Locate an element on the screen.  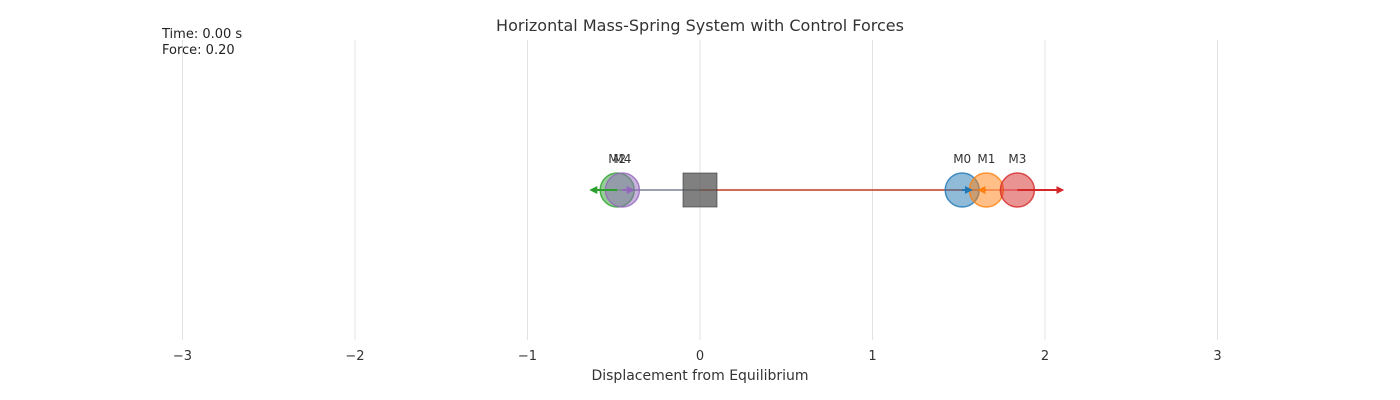
mass-label-m0: M0 is located at coordinates (962, 159).